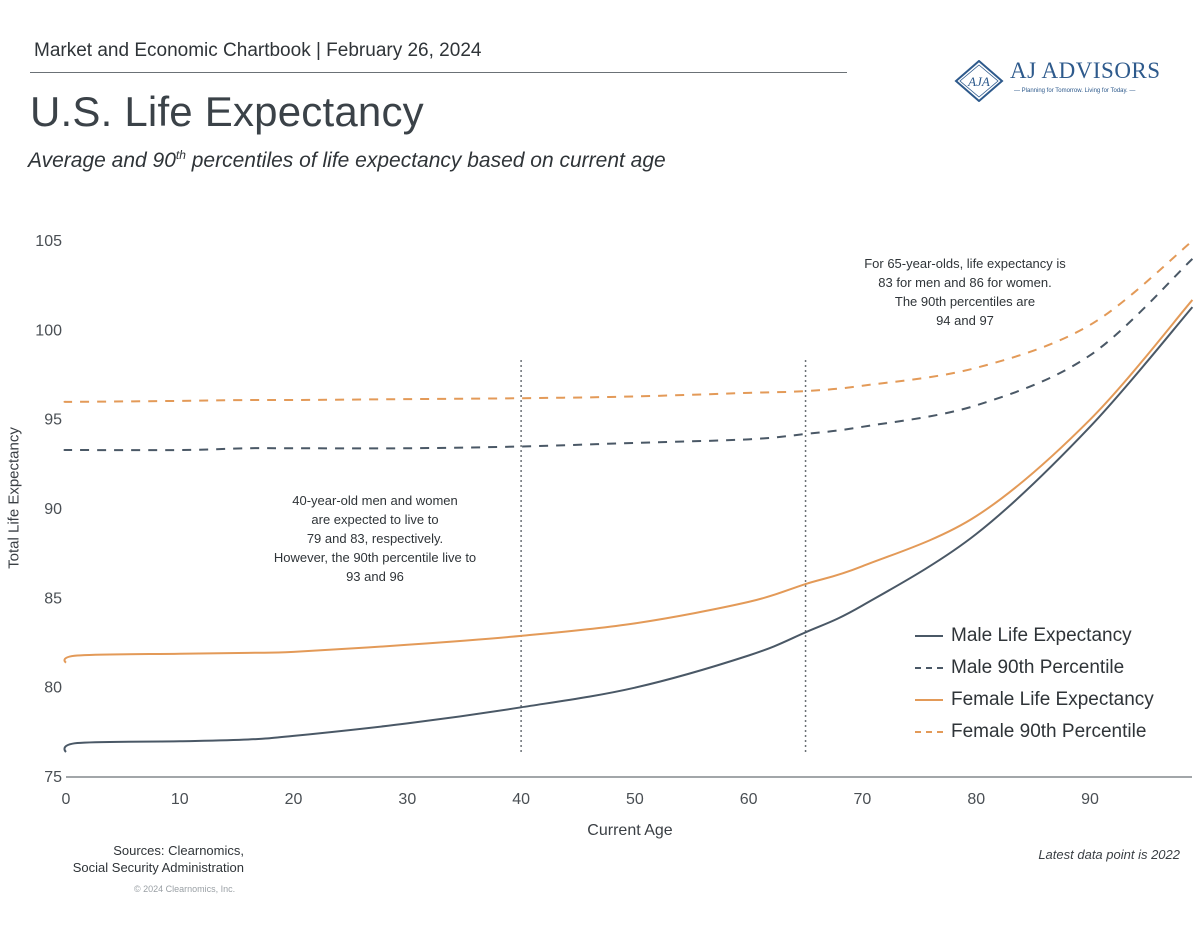 The height and width of the screenshot is (927, 1200). What do you see at coordinates (635, 799) in the screenshot?
I see `x-tick-label: 50` at bounding box center [635, 799].